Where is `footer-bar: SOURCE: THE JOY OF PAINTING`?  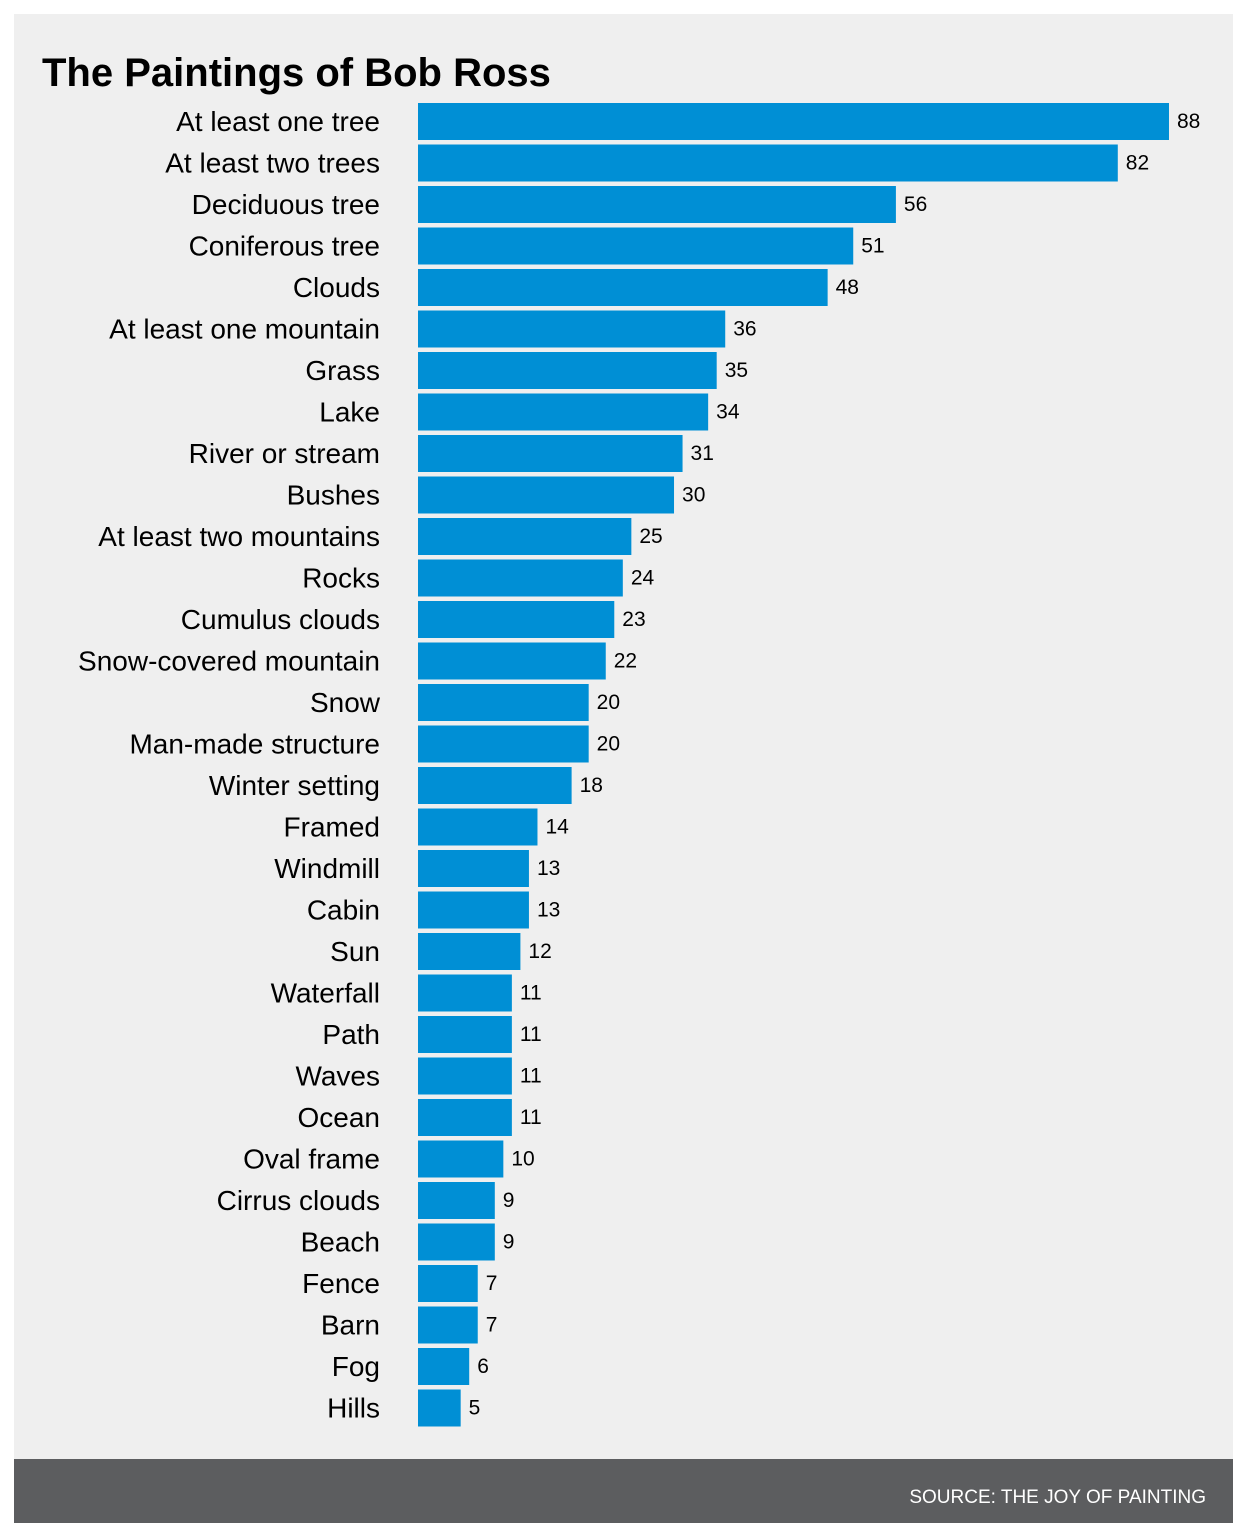
footer-bar: SOURCE: THE JOY OF PAINTING is located at coordinates (623, 1491).